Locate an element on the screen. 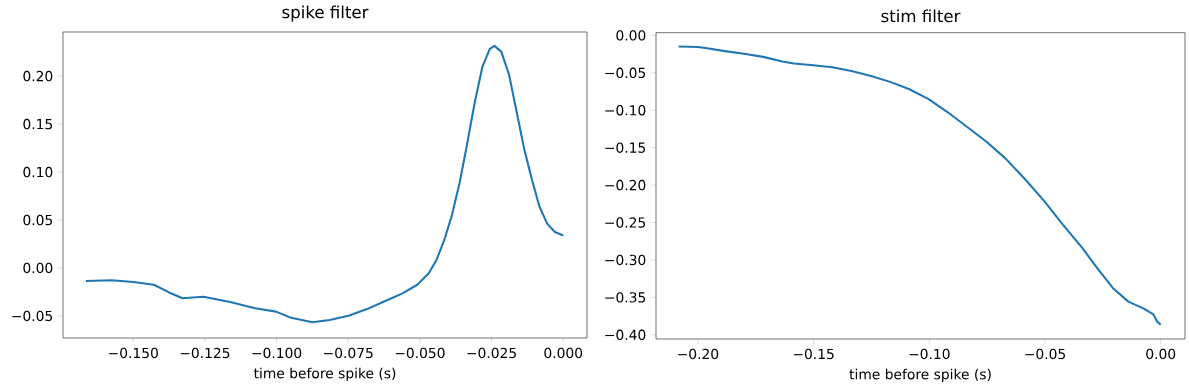  x-tick-label: −0.100 is located at coordinates (277, 353).